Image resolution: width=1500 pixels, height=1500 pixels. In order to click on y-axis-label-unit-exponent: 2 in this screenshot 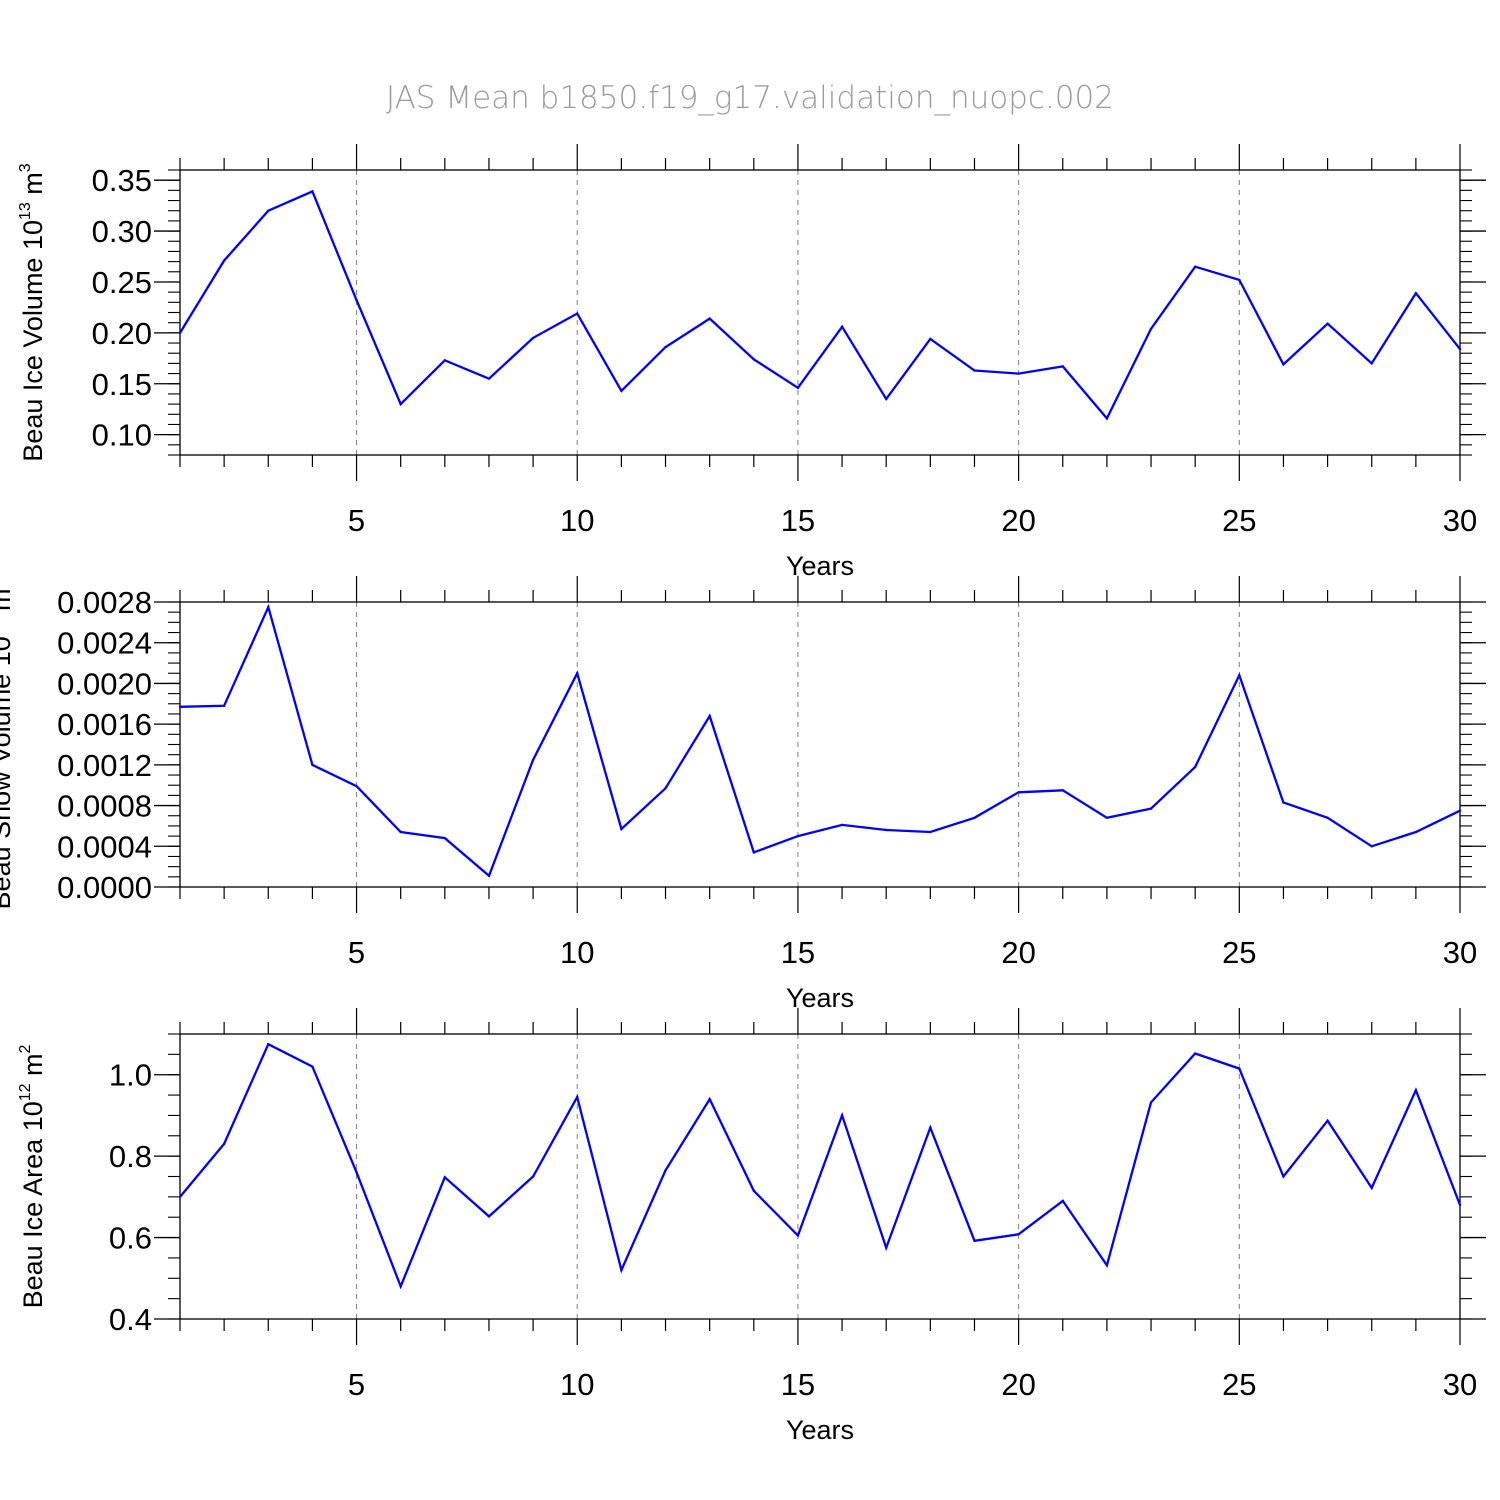, I will do `click(25, 1048)`.